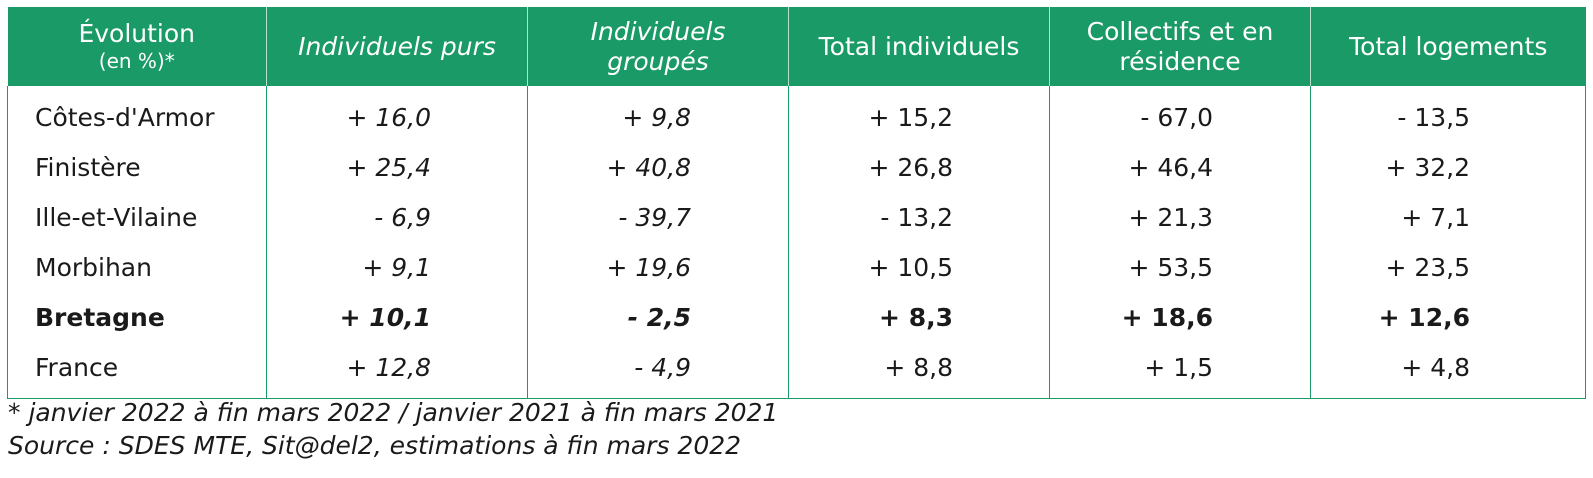 Image resolution: width=1593 pixels, height=478 pixels. Describe the element at coordinates (1180, 317) in the screenshot. I see `cell-collectifs: + 18,6` at that location.